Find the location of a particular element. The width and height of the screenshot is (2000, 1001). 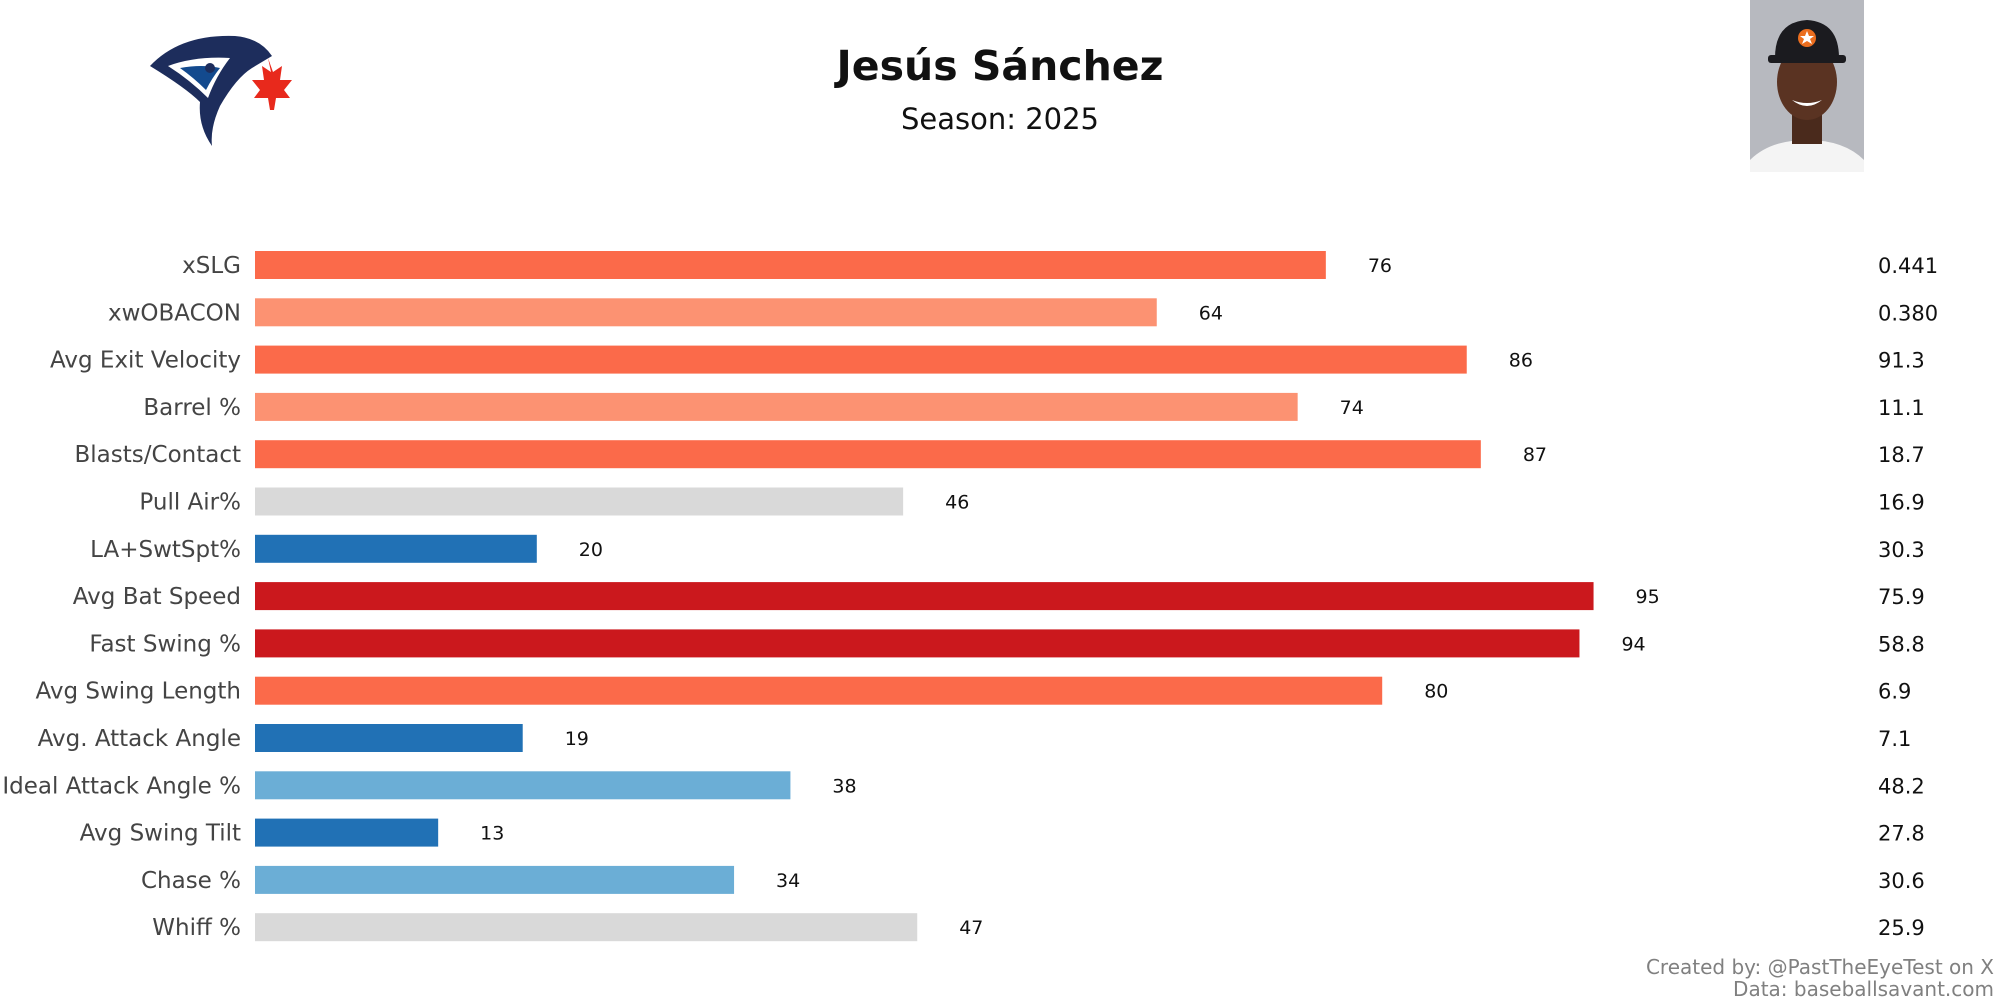

percentile-label: 19 is located at coordinates (577, 739).